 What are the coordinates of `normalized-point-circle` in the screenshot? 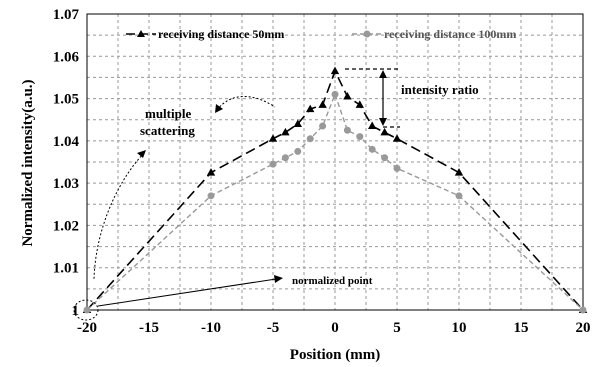 It's located at (86, 310).